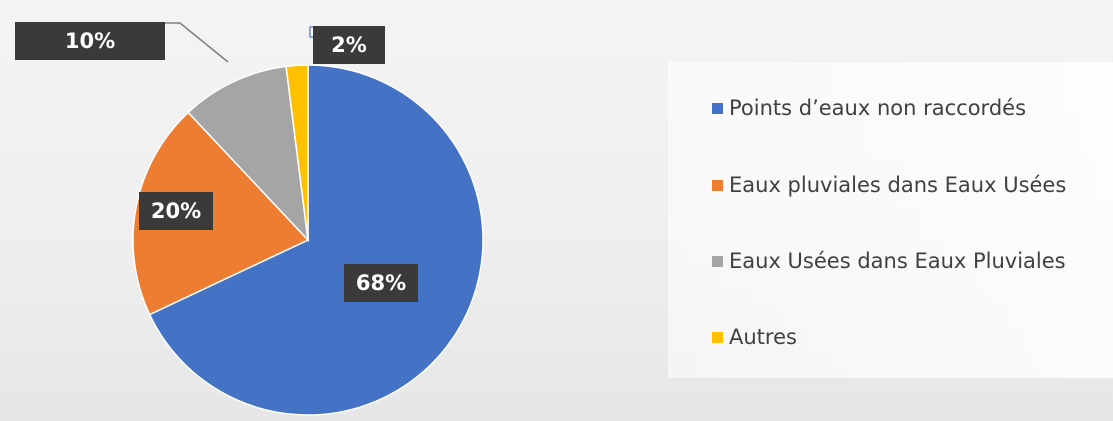  I want to click on legend-label: Eaux Usées dans Eaux Pluviales, so click(897, 261).